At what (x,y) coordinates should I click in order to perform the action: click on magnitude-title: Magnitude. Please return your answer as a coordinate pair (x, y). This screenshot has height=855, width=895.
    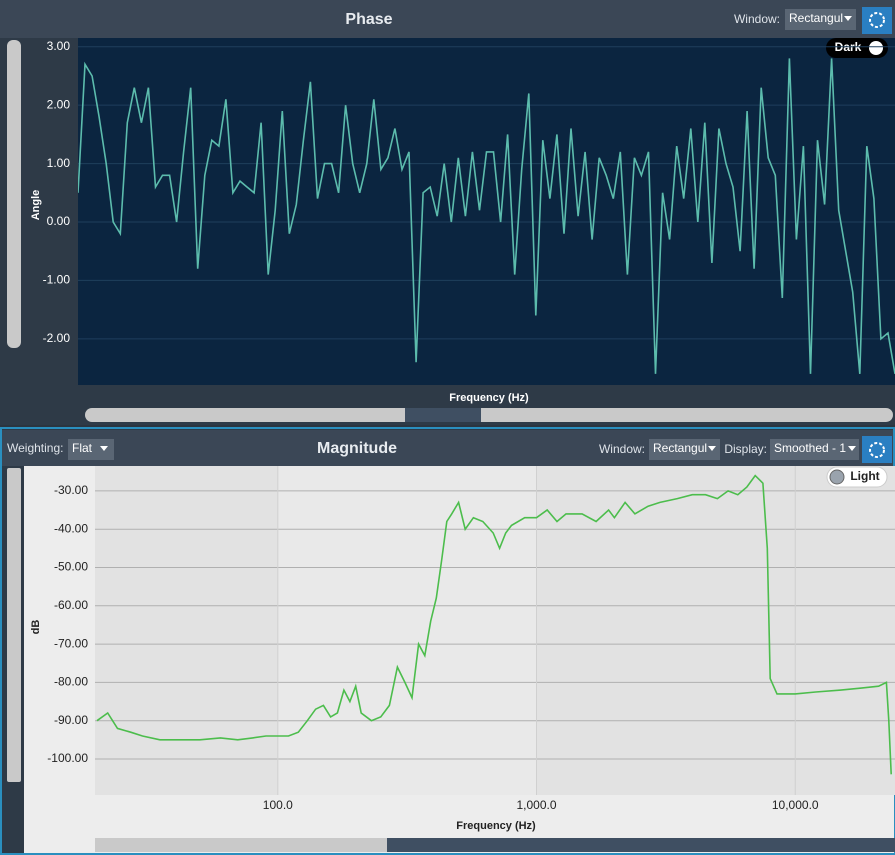
    Looking at the image, I should click on (357, 448).